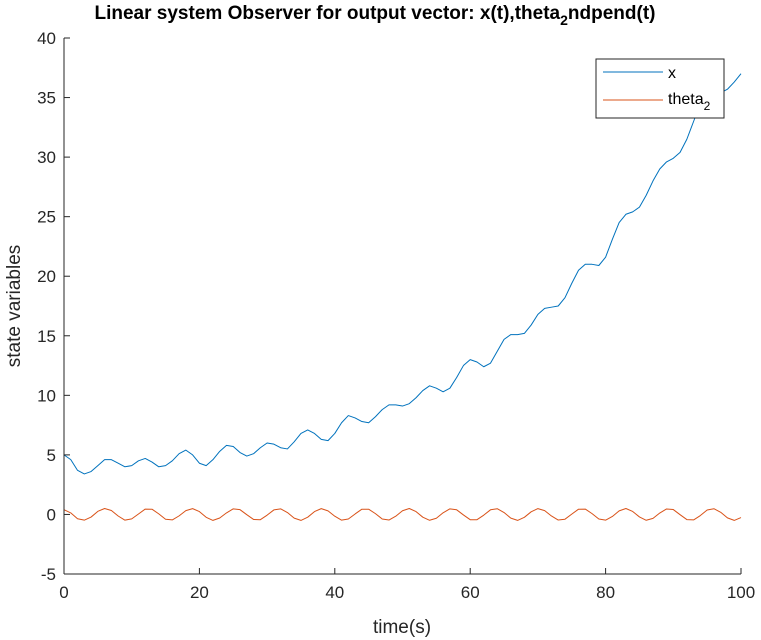  What do you see at coordinates (672, 73) in the screenshot?
I see `legend-label-x: x` at bounding box center [672, 73].